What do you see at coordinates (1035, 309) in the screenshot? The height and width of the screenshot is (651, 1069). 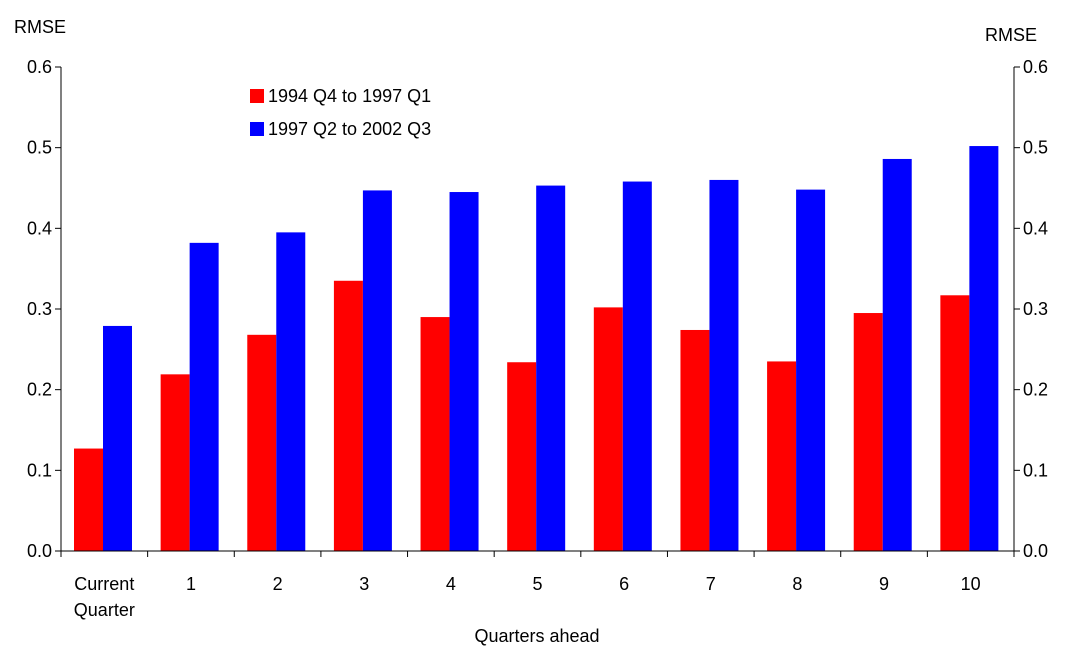 I see `y-tick-label-right: 0.3` at bounding box center [1035, 309].